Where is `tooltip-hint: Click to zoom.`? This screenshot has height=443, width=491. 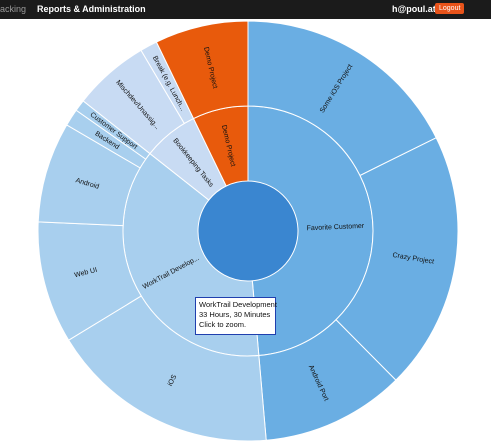 tooltip-hint: Click to zoom. is located at coordinates (223, 324).